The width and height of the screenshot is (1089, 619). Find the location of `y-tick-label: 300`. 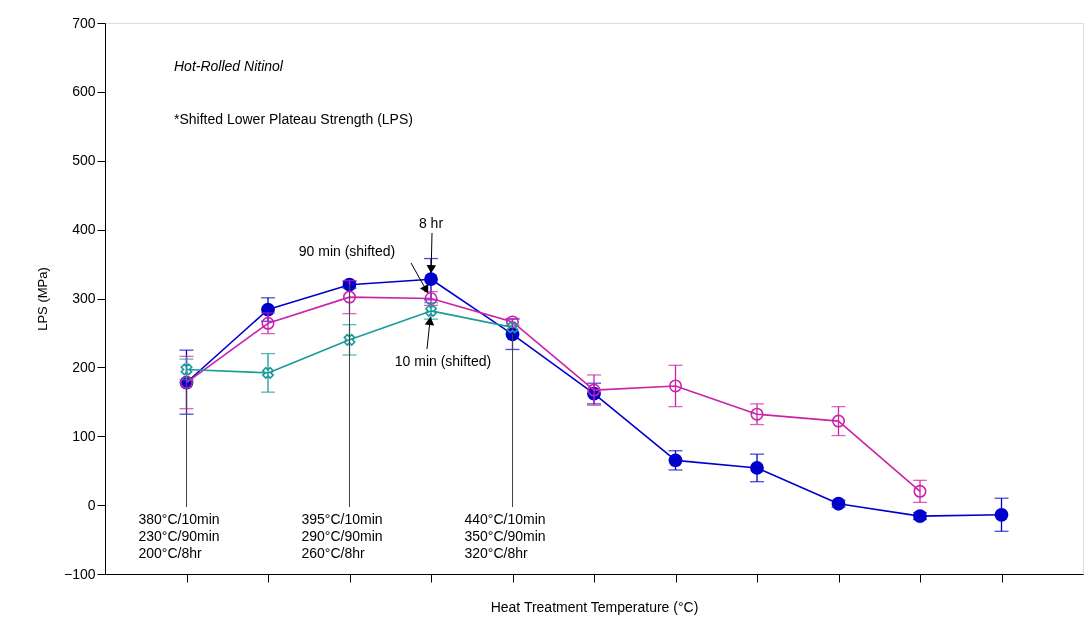

y-tick-label: 300 is located at coordinates (84, 298).